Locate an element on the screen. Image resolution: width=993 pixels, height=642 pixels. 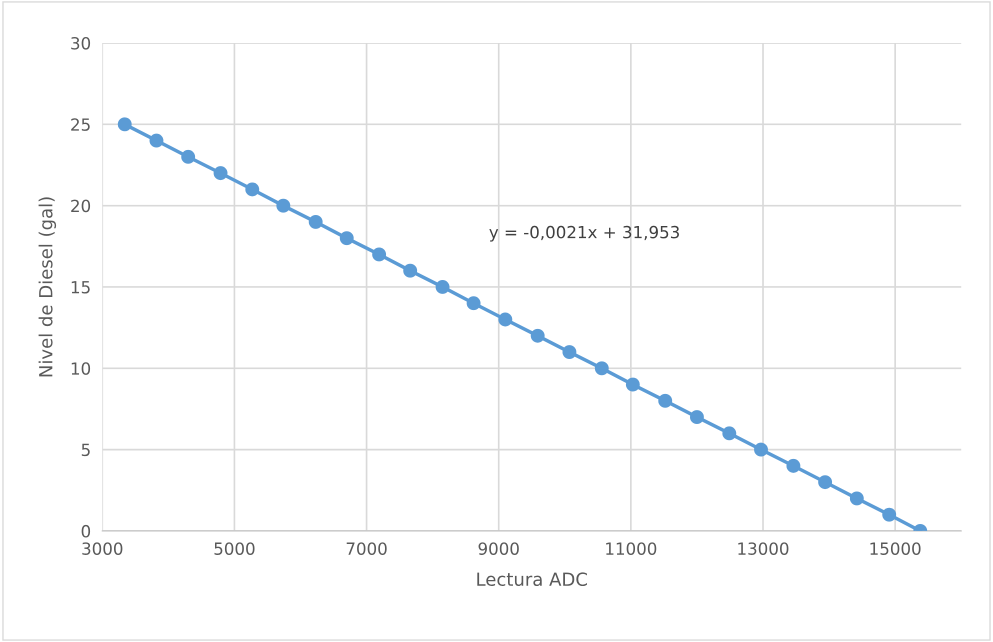
x-tick-label: 9000 is located at coordinates (498, 548).